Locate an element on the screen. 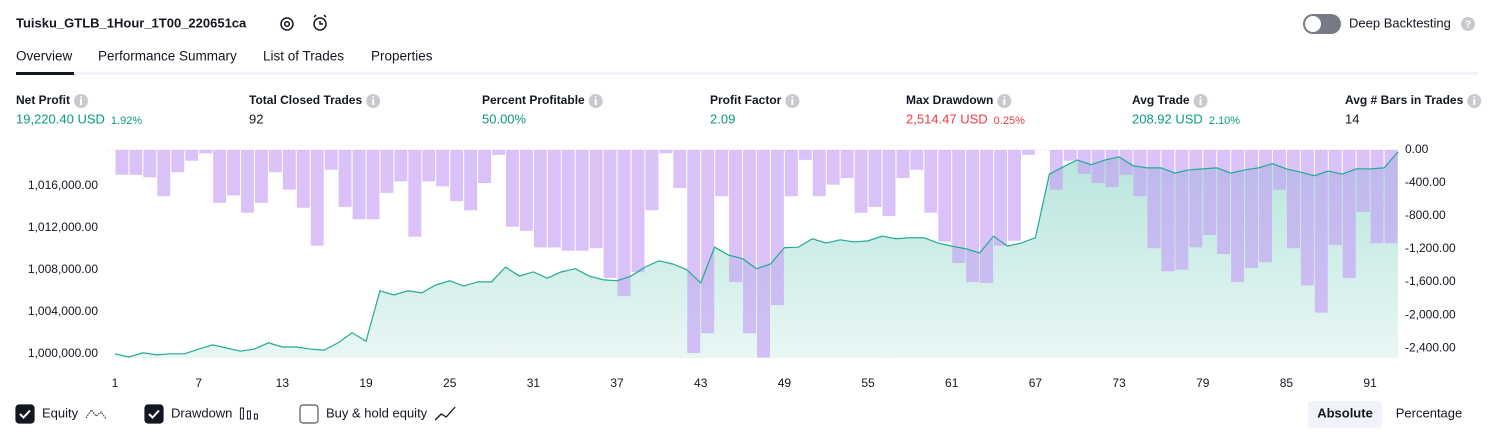 Image resolution: width=1494 pixels, height=438 pixels. metric-label: Net Profit is located at coordinates (43, 100).